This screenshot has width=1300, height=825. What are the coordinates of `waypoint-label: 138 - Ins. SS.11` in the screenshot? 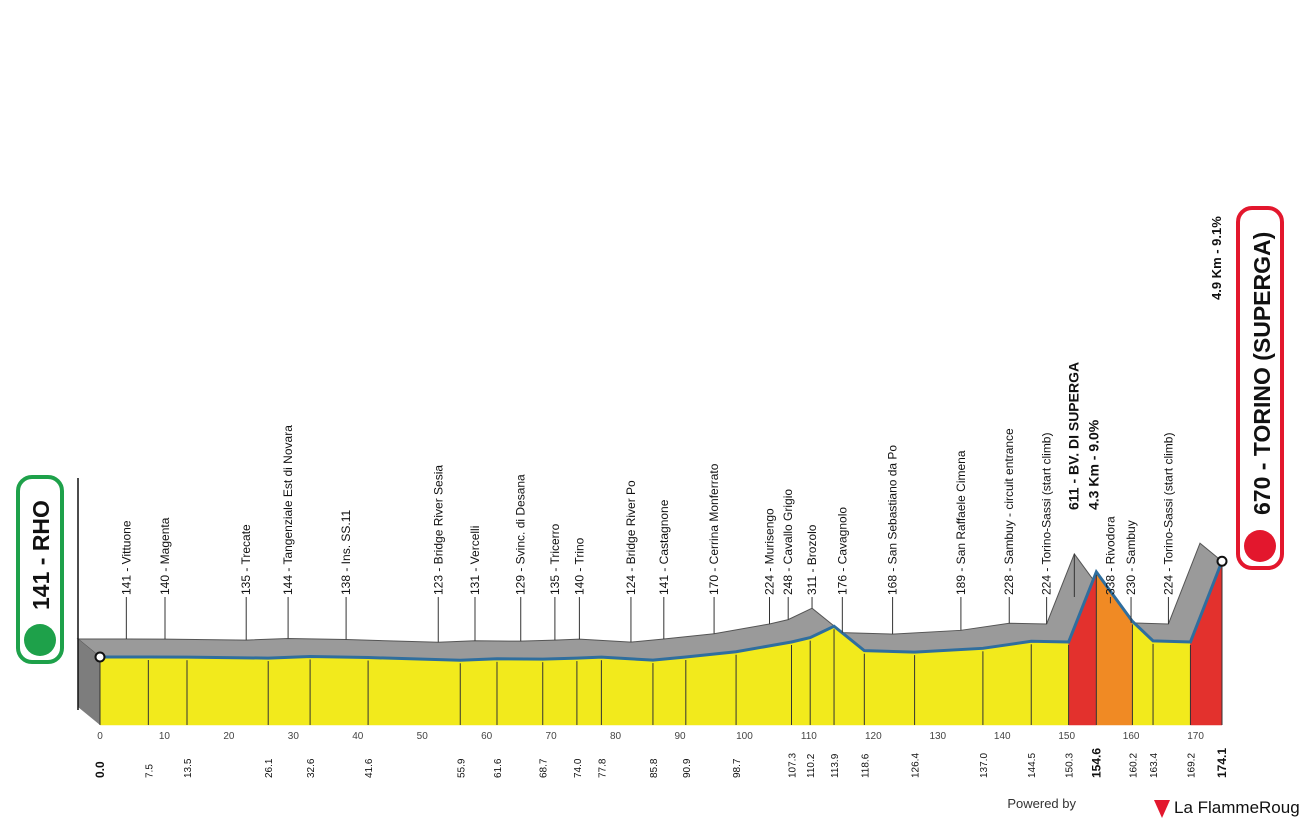 It's located at (346, 552).